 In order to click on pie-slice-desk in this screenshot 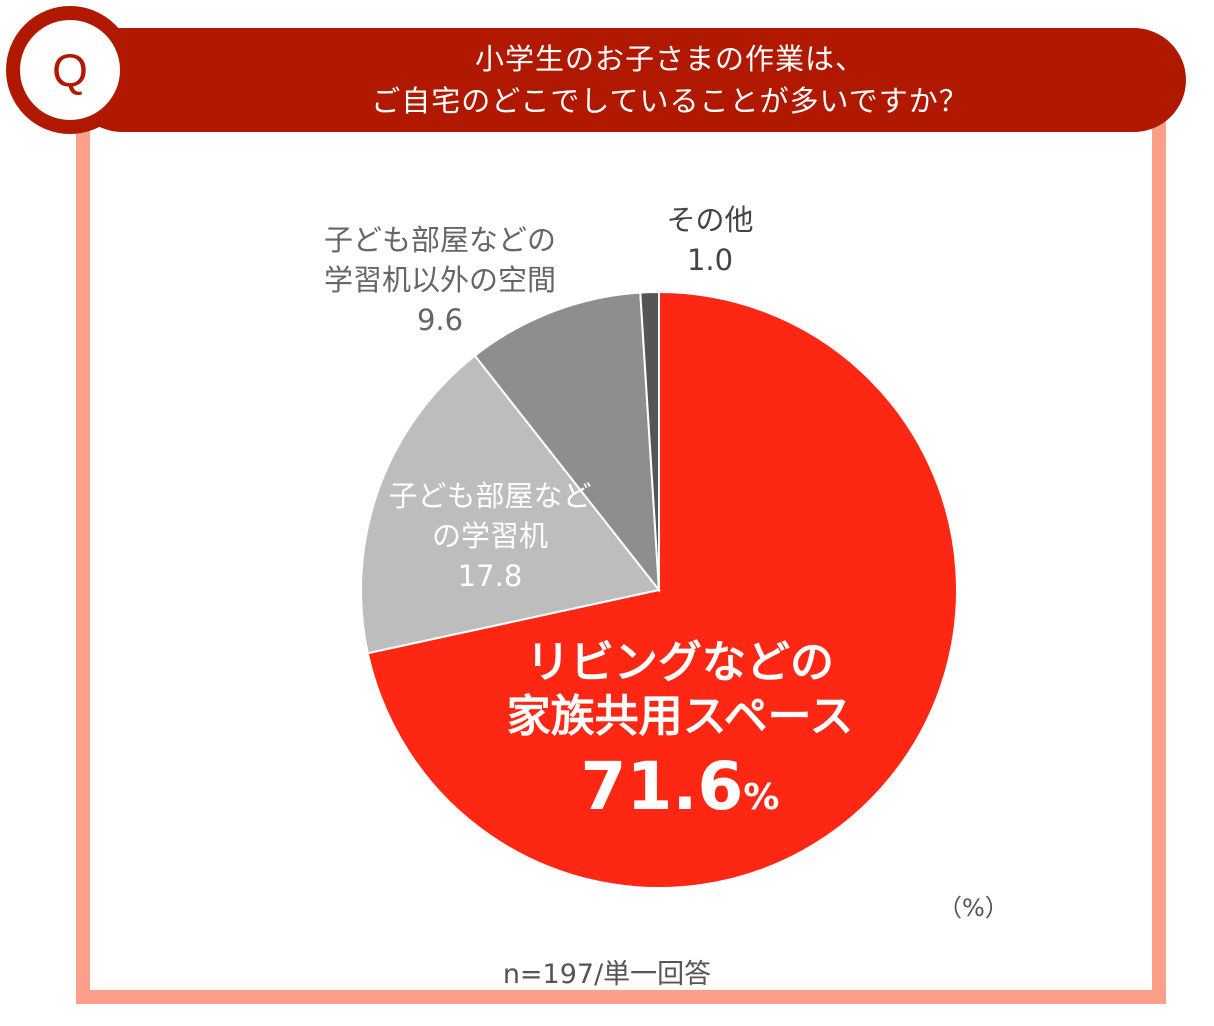, I will do `click(510, 504)`.